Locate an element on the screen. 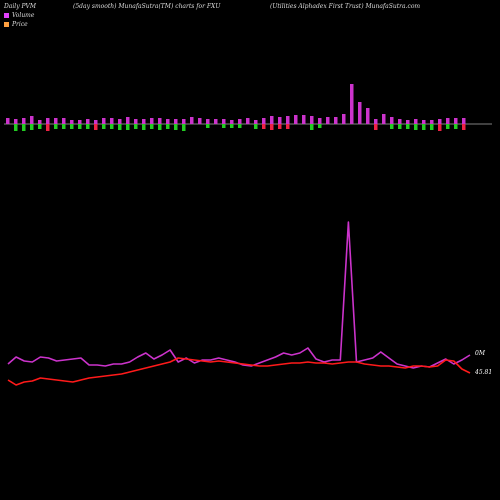  legend-volume-swatch is located at coordinates (6, 15).